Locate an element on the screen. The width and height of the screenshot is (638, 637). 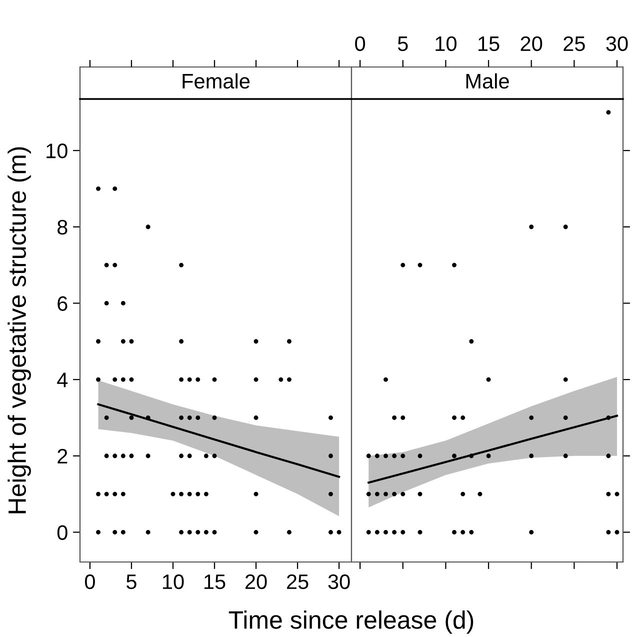
y-tick-label: 10 is located at coordinates (57, 151).